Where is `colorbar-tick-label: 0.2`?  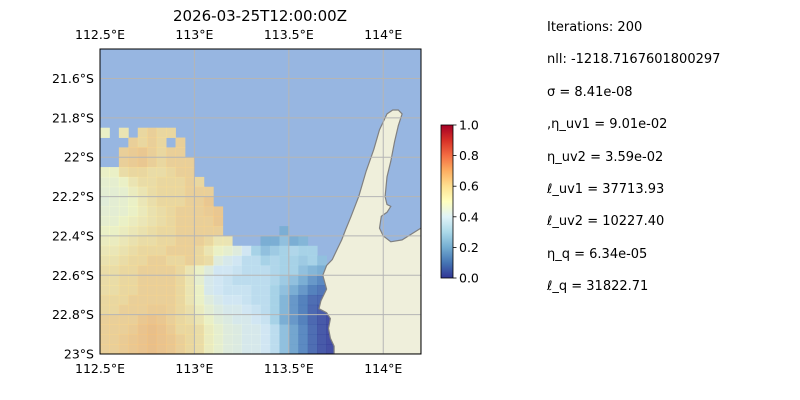
colorbar-tick-label: 0.2 is located at coordinates (469, 247).